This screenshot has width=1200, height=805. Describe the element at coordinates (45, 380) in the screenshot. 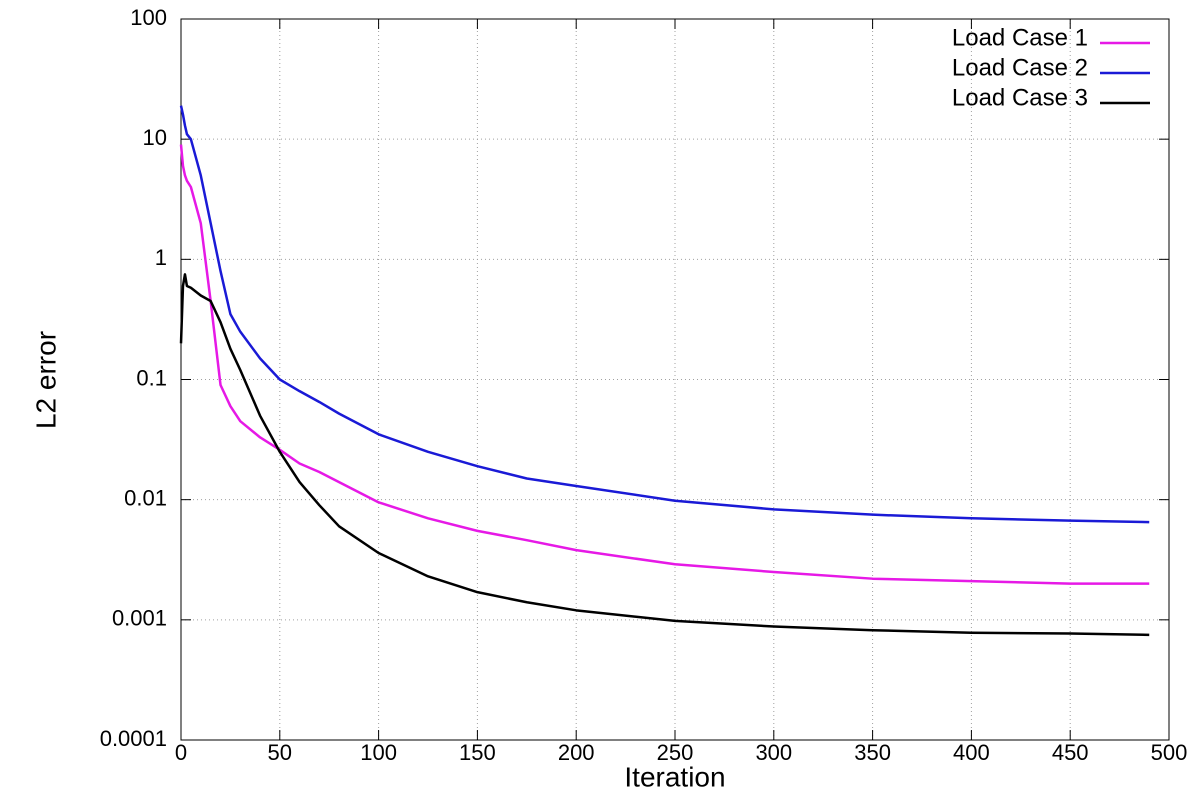

I see `y-axis-title: L2 error` at that location.